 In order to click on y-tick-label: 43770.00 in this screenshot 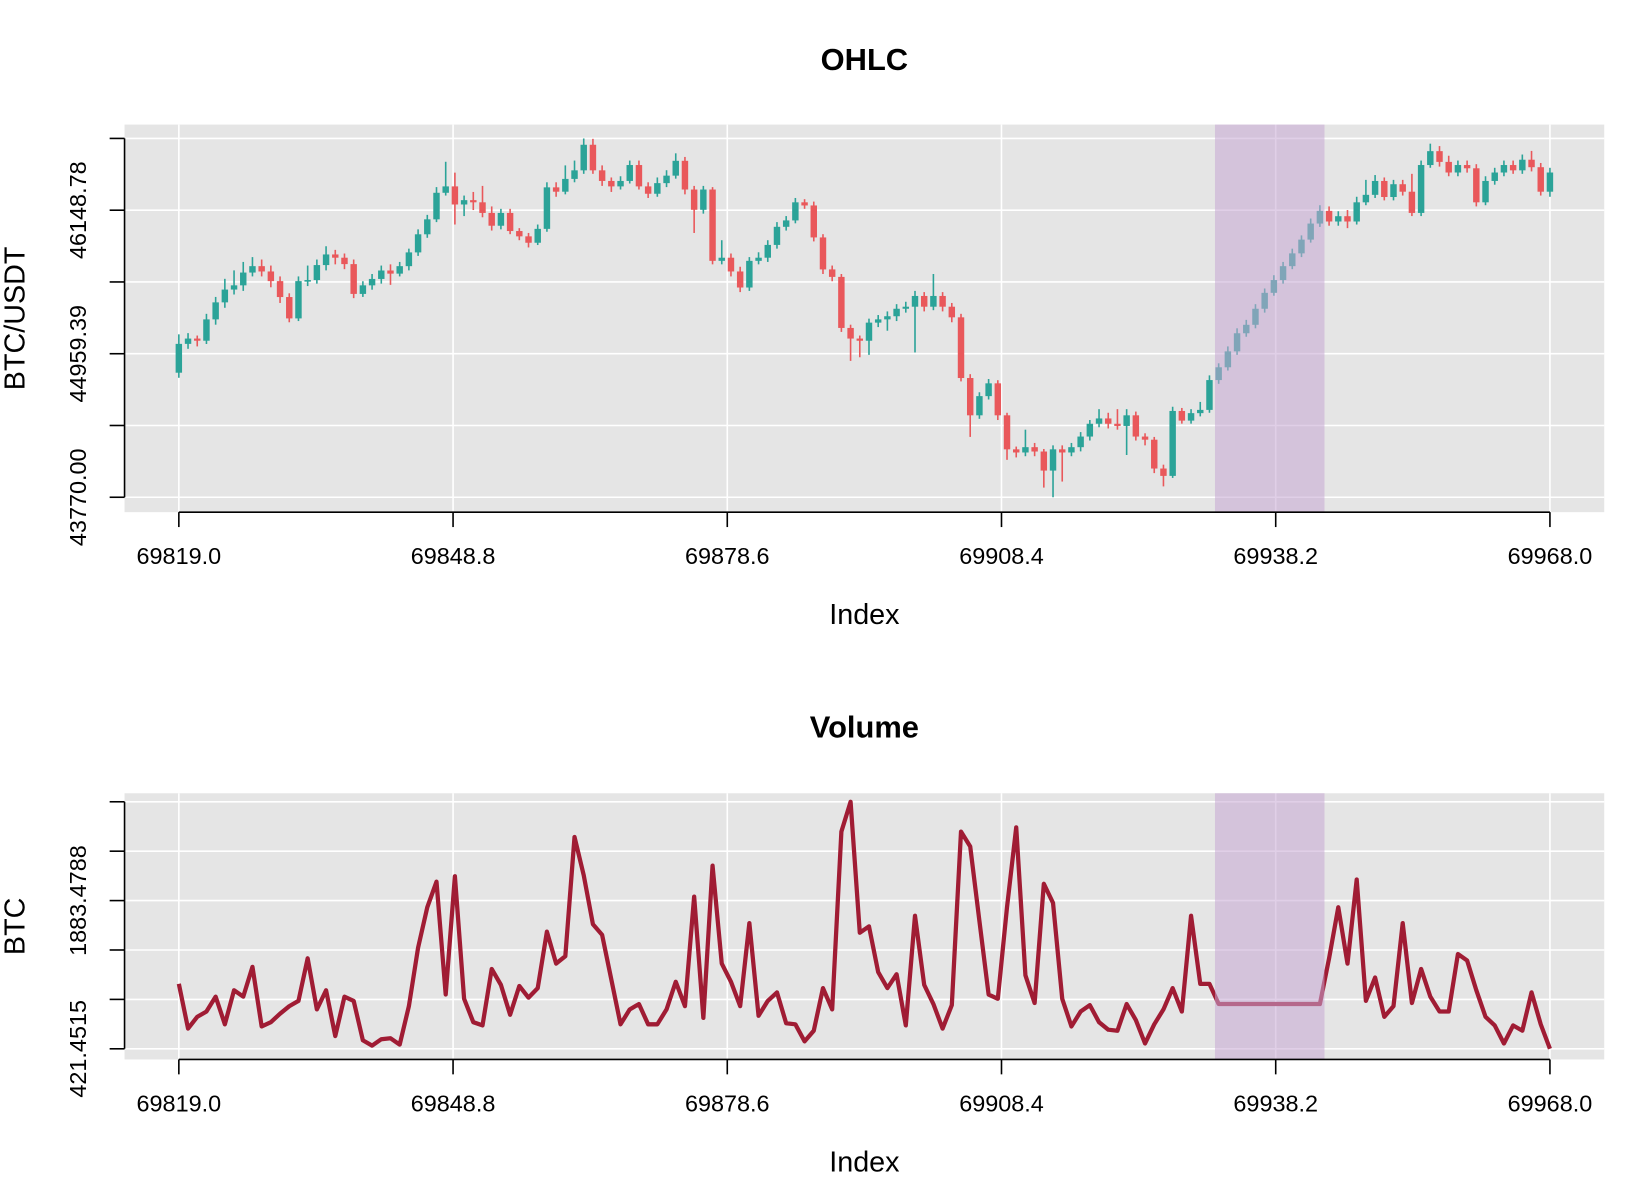, I will do `click(78, 497)`.